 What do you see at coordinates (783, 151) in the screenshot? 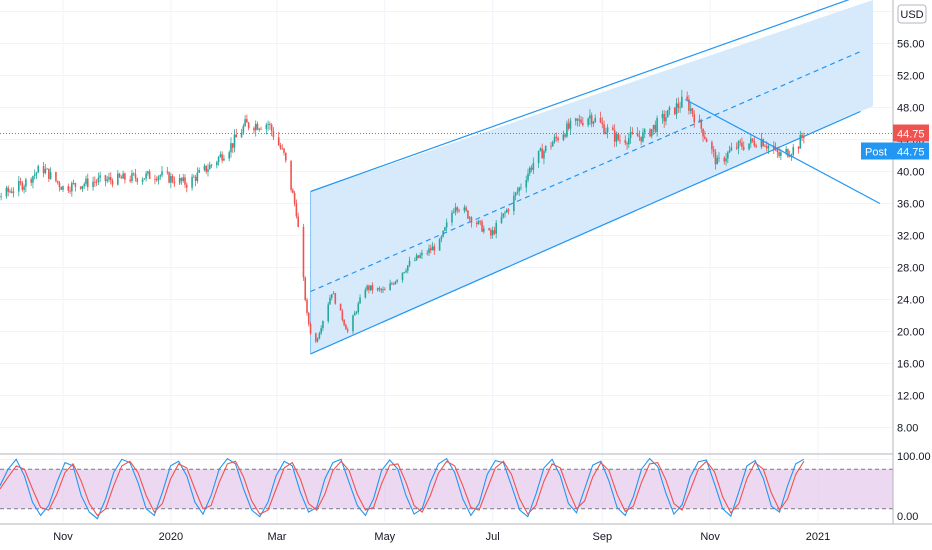
I see `trend-line` at bounding box center [783, 151].